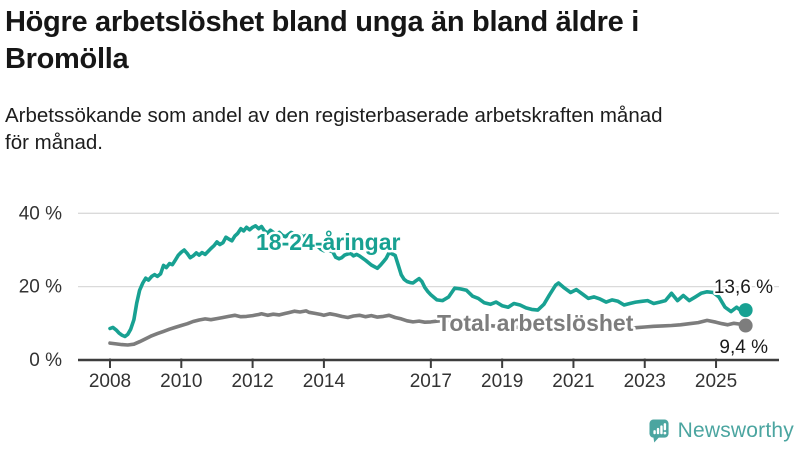  I want to click on newsworthy-logo: Newsworthy, so click(721, 431).